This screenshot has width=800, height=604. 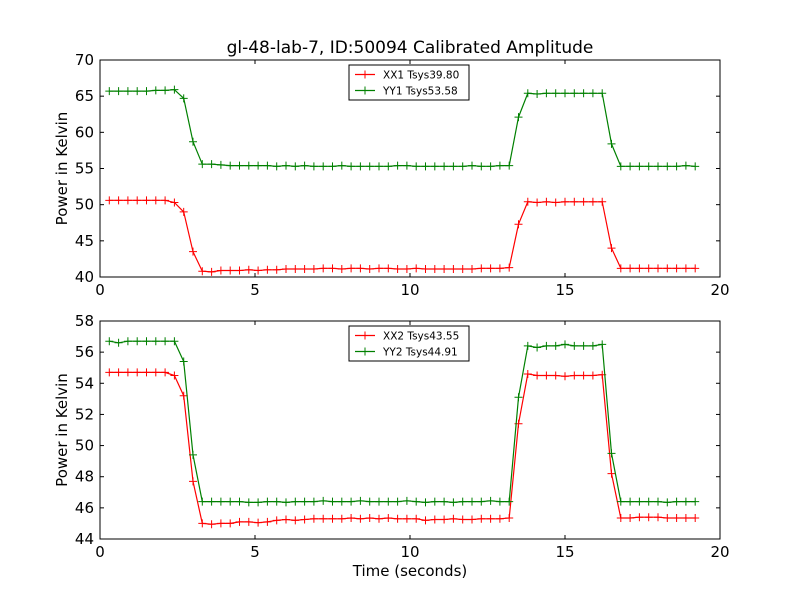 I want to click on y-tick-label: 48, so click(x=84, y=477).